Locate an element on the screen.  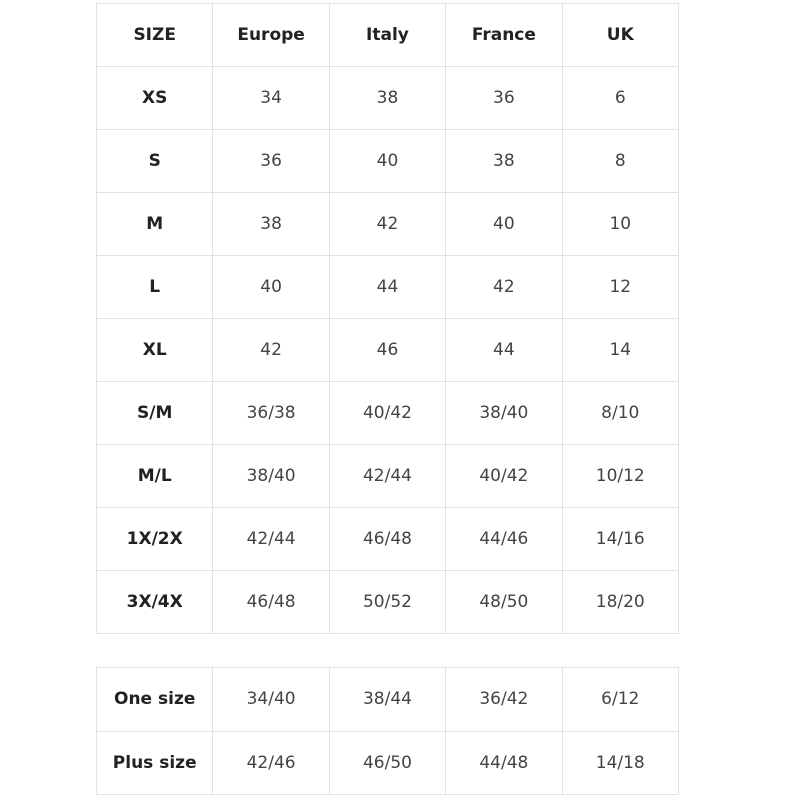
size-value-cell: 14 is located at coordinates (620, 350).